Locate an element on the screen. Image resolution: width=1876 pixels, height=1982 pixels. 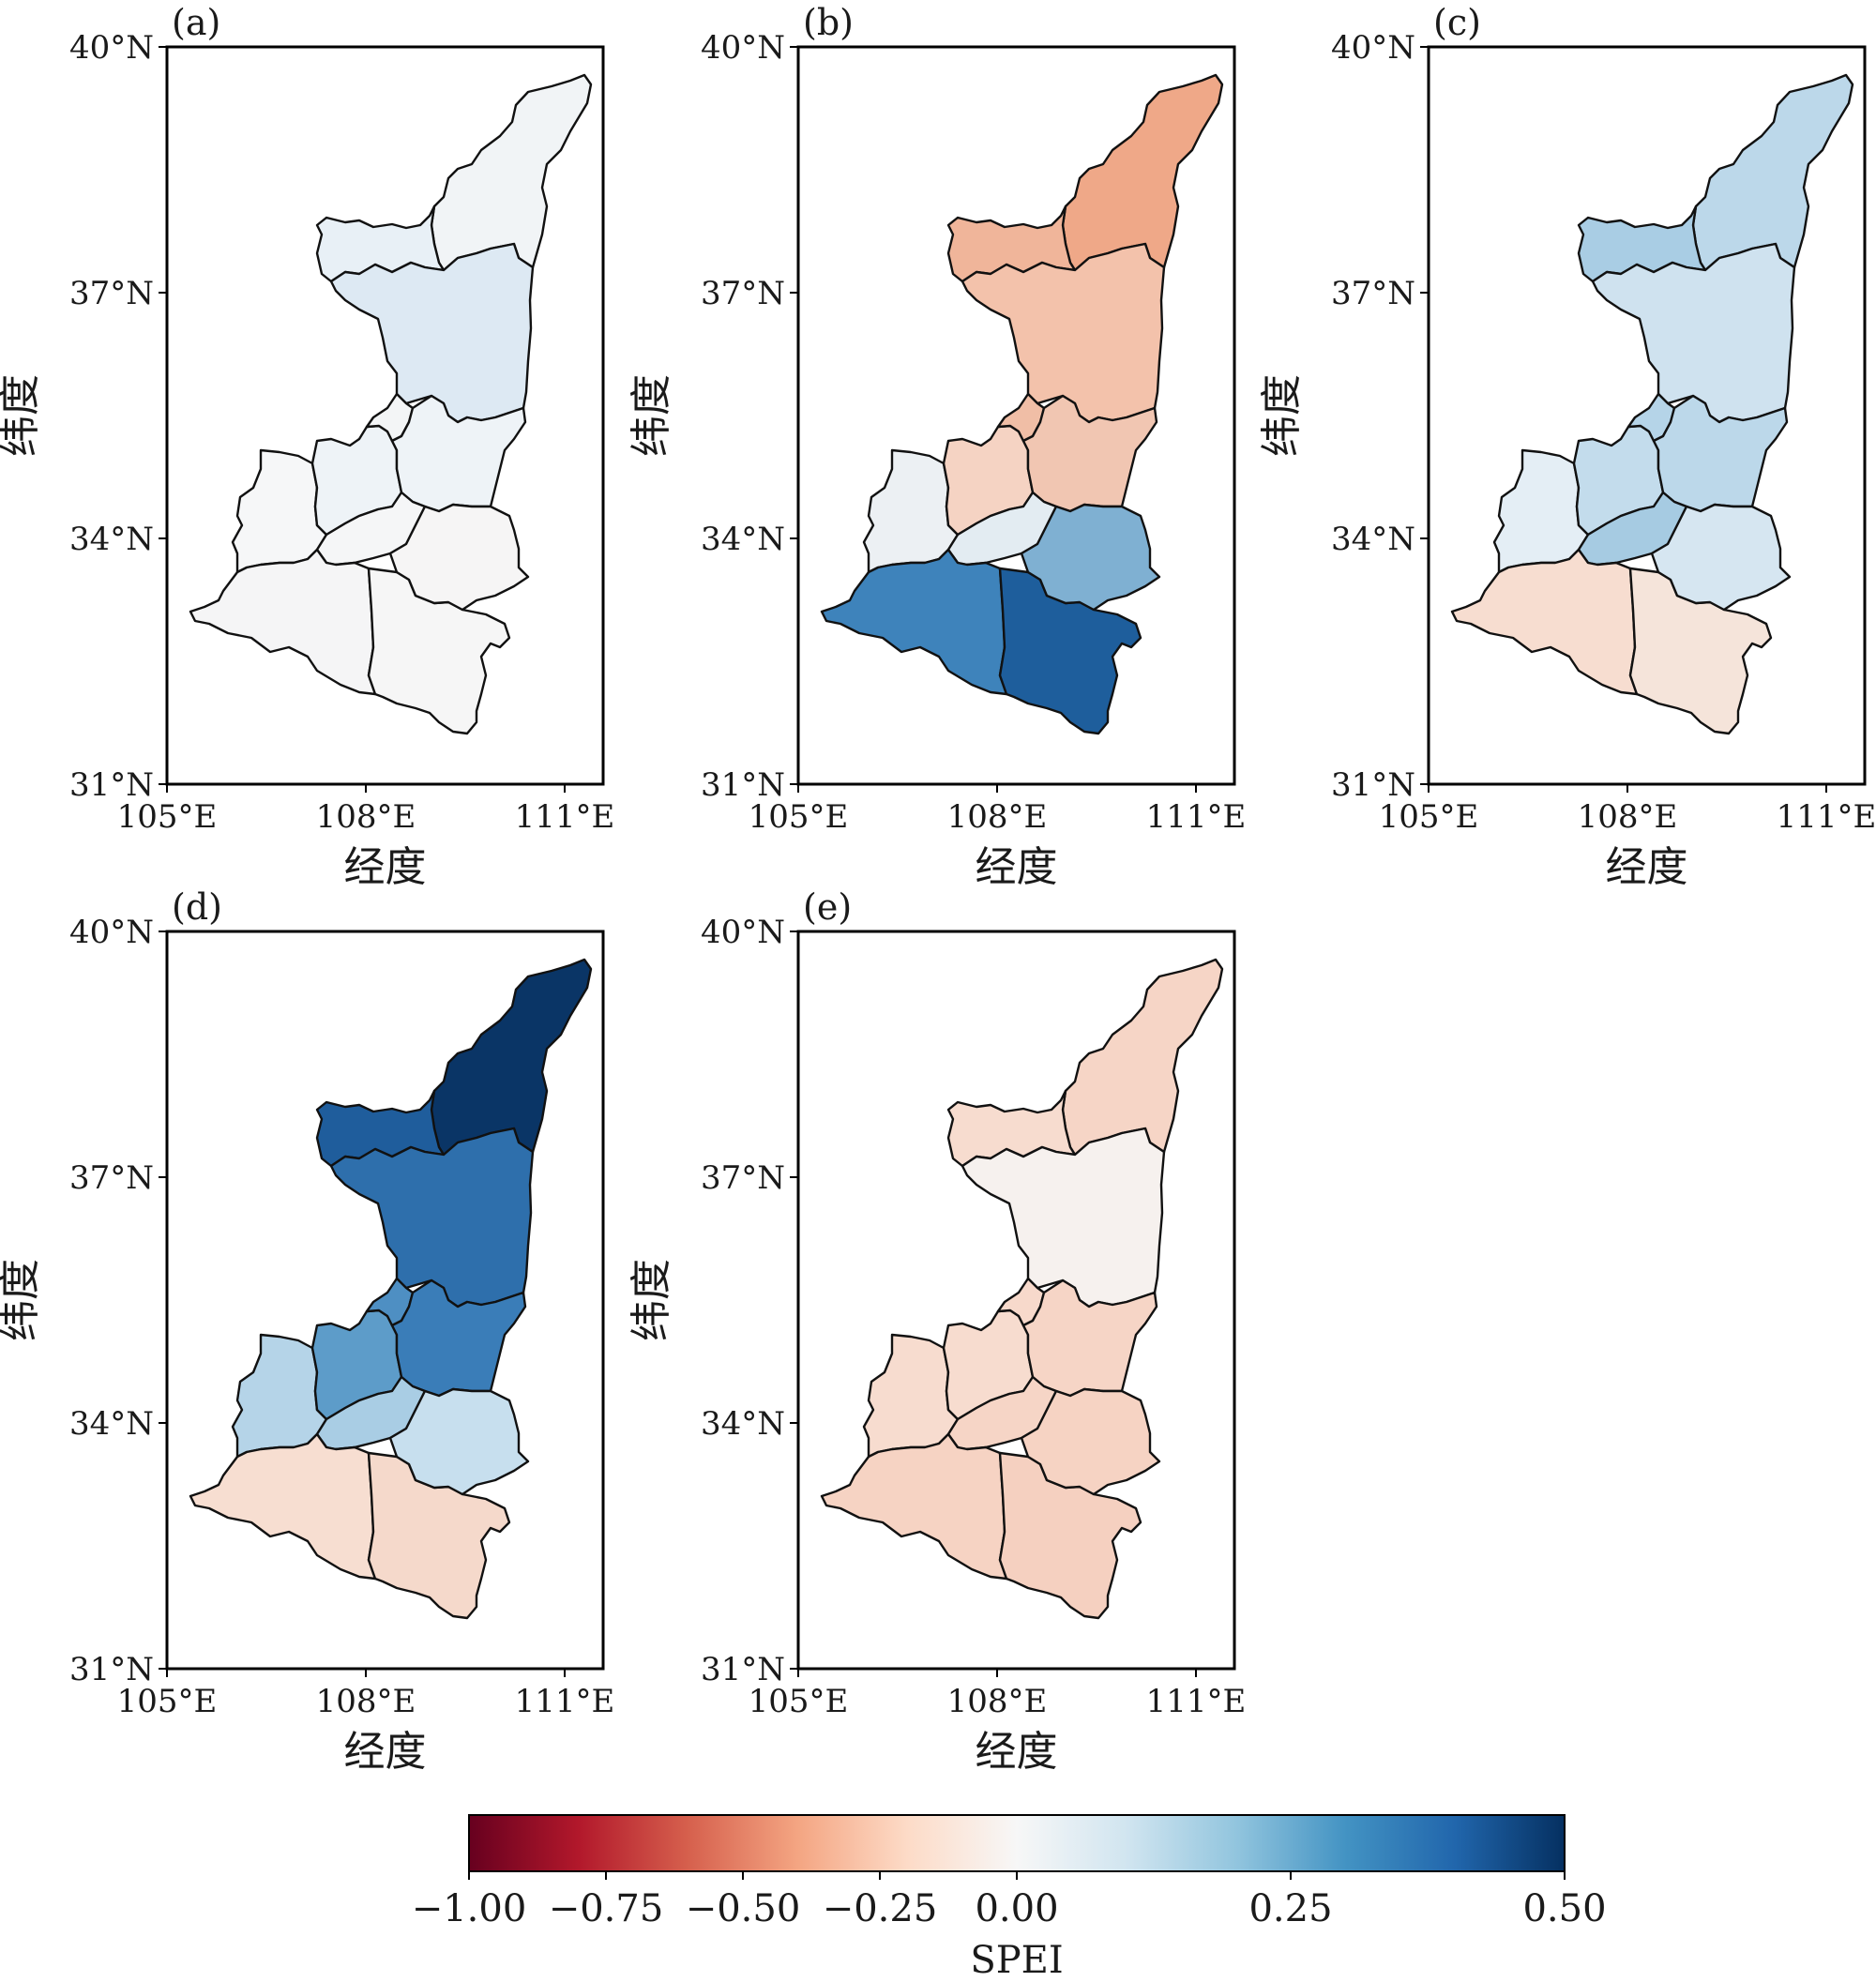
map-panel: (a) 105°E 108°E 111°E 40°N 37°N 34°N 31°N 经度 纬度 is located at coordinates (307, 446).